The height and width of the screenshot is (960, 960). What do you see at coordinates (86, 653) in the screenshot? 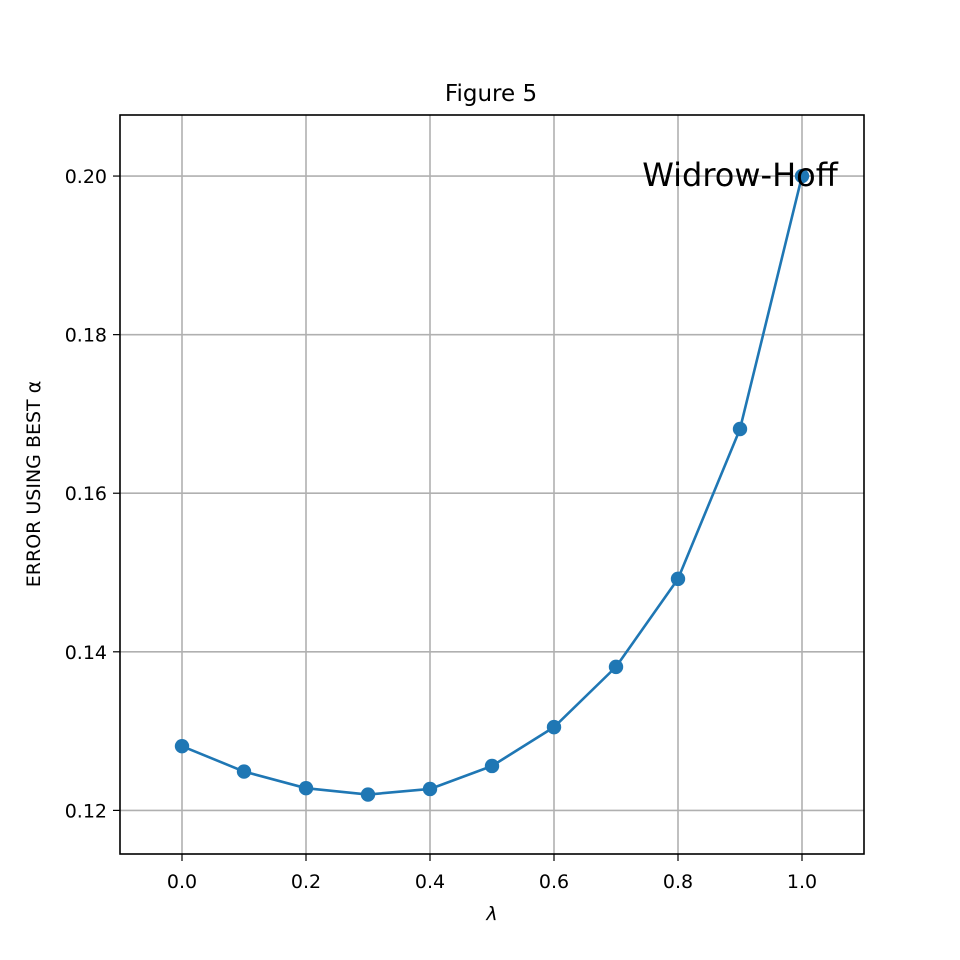
I see `y-tick-label: 0.14` at bounding box center [86, 653].